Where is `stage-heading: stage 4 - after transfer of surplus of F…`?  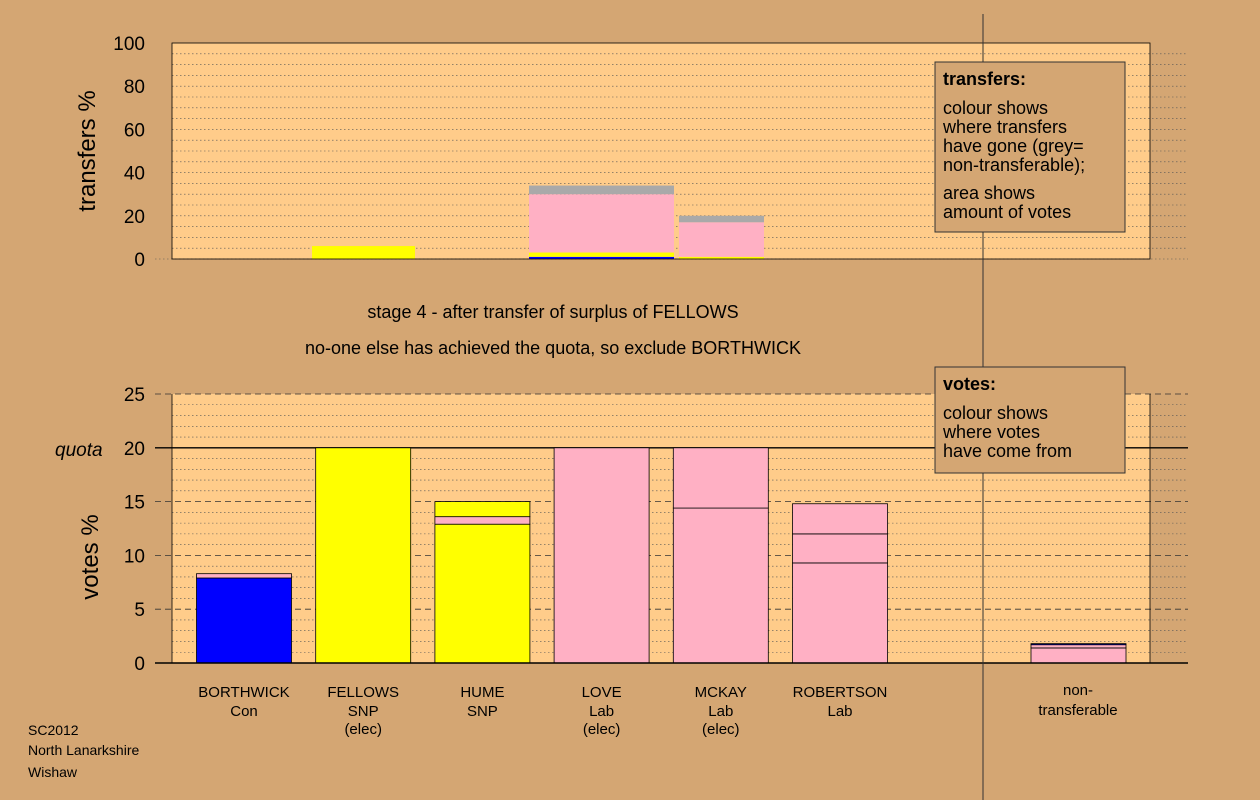
stage-heading: stage 4 - after transfer of surplus of F… is located at coordinates (552, 312).